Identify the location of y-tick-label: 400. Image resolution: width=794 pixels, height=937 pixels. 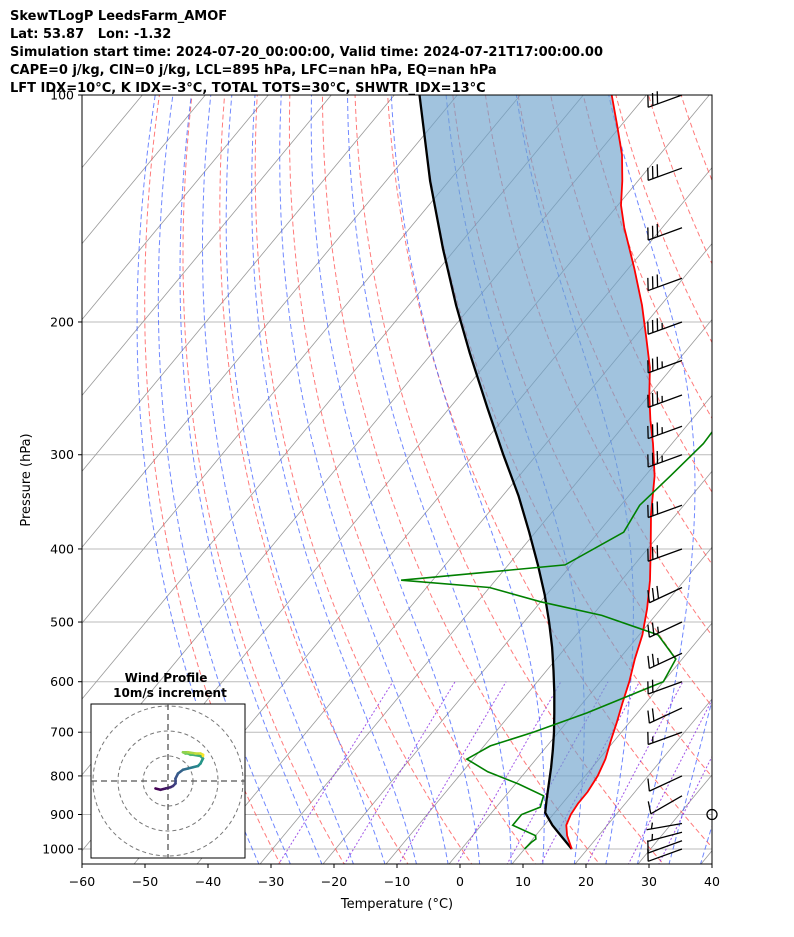
(62, 548).